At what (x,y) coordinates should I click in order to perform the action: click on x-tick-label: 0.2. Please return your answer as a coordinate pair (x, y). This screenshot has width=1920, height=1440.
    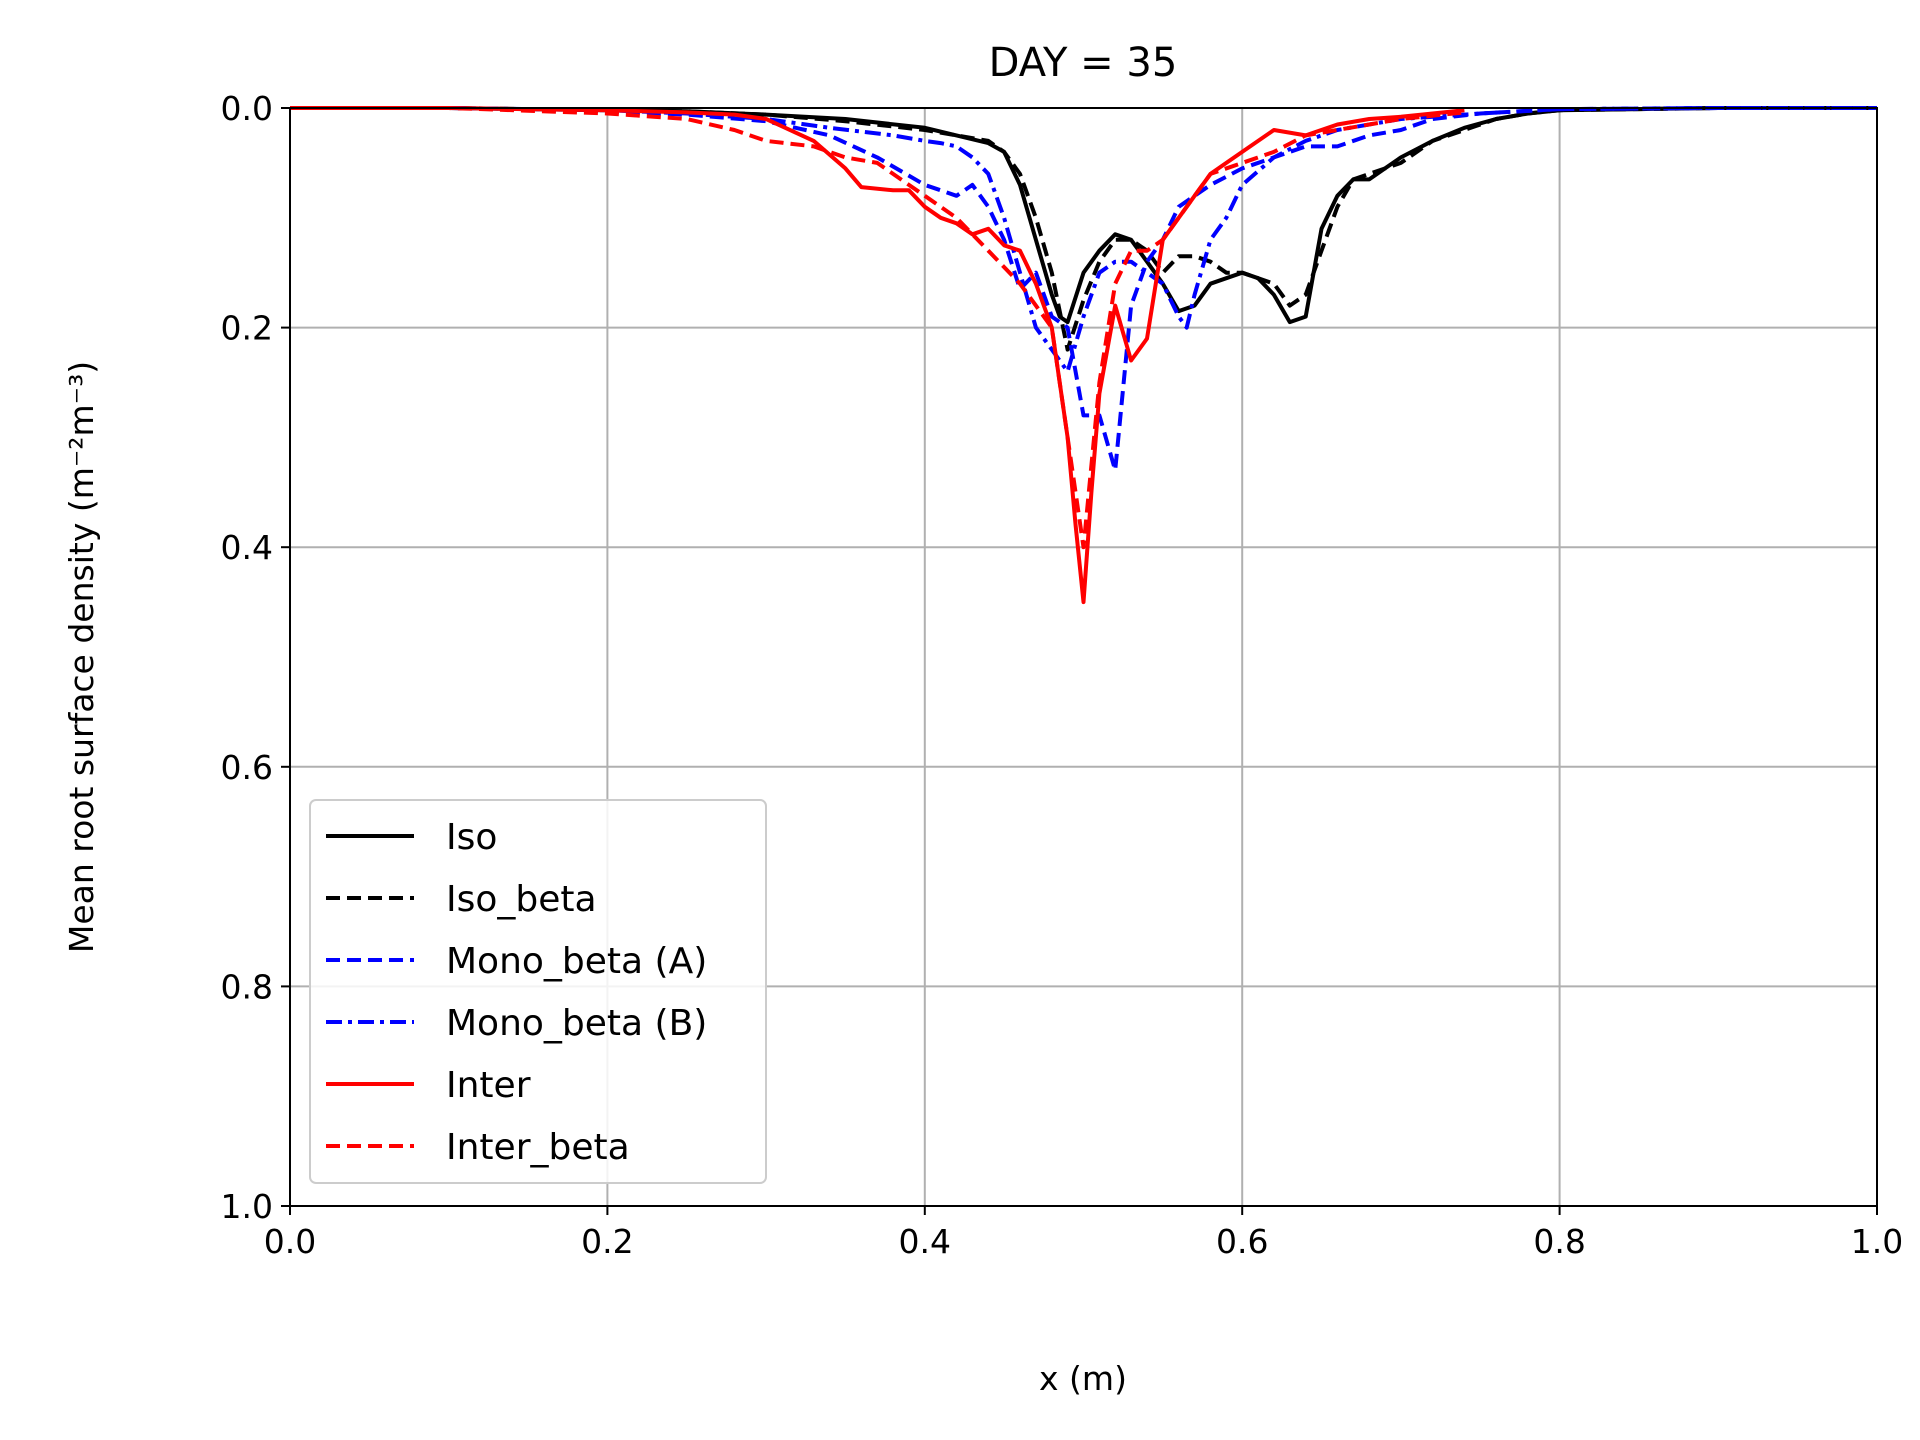
    Looking at the image, I should click on (607, 1241).